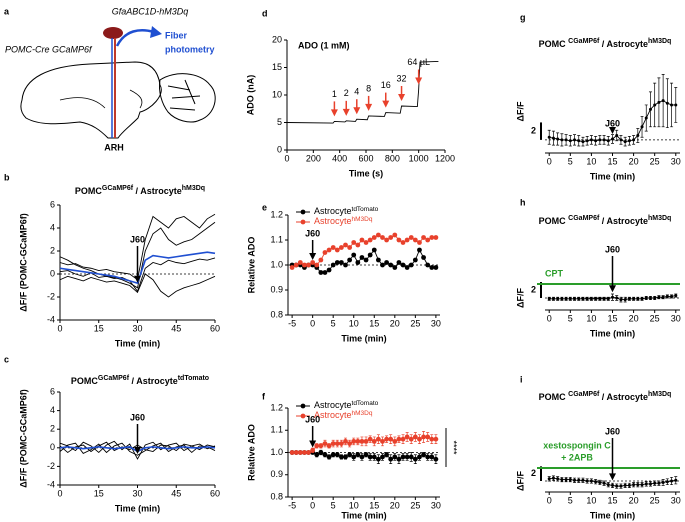 This screenshot has width=685, height=522. Describe the element at coordinates (176, 35) in the screenshot. I see `readout-label: Fiber` at that location.